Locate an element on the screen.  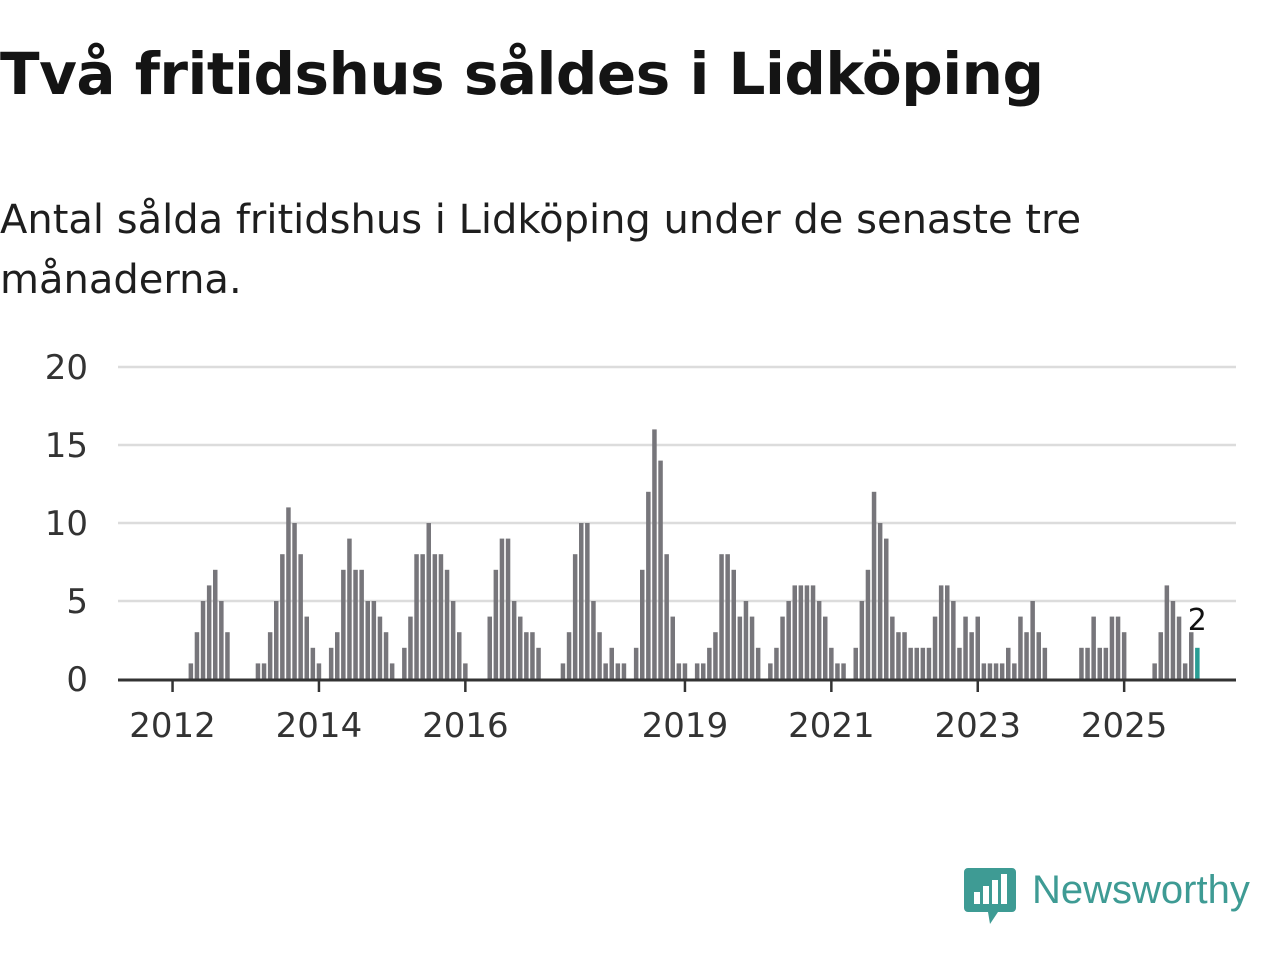
x-tick-label: 2021 is located at coordinates (831, 726).